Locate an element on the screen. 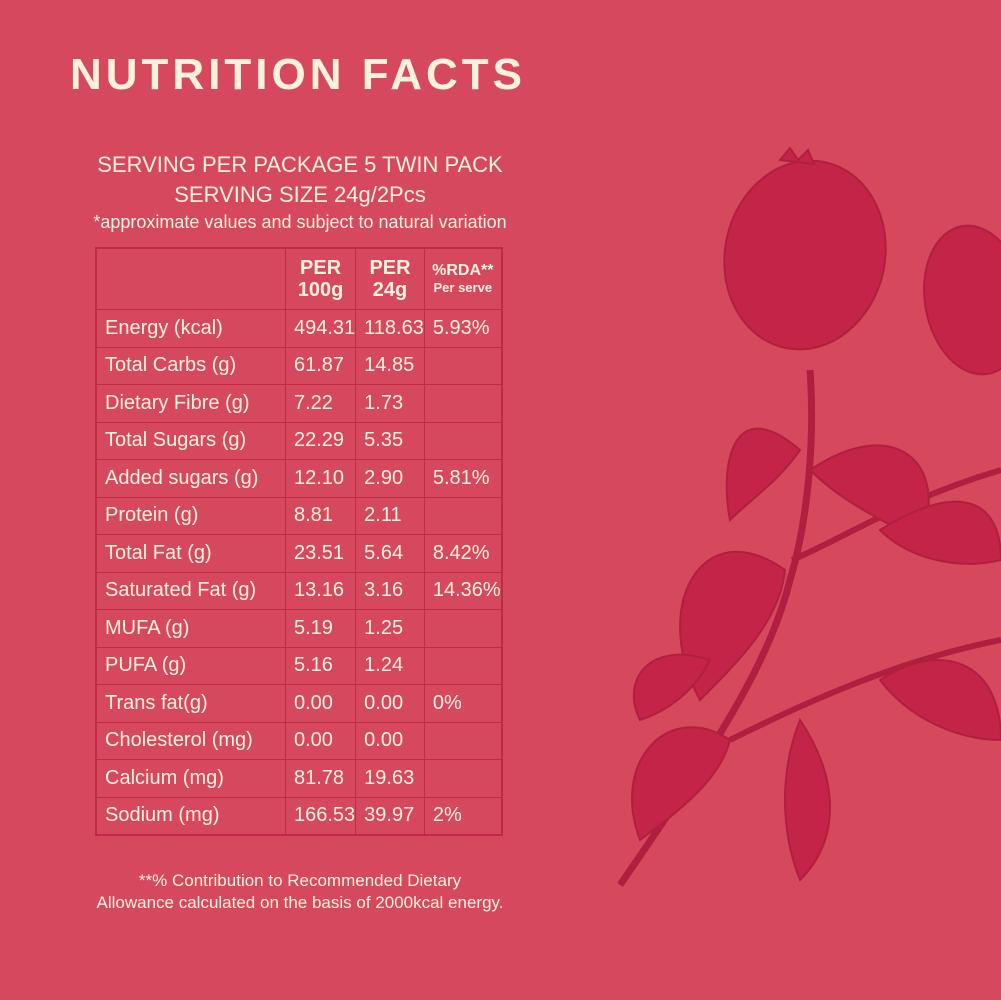 This screenshot has width=1001, height=1000. value-per-100g: 81.78 is located at coordinates (320, 778).